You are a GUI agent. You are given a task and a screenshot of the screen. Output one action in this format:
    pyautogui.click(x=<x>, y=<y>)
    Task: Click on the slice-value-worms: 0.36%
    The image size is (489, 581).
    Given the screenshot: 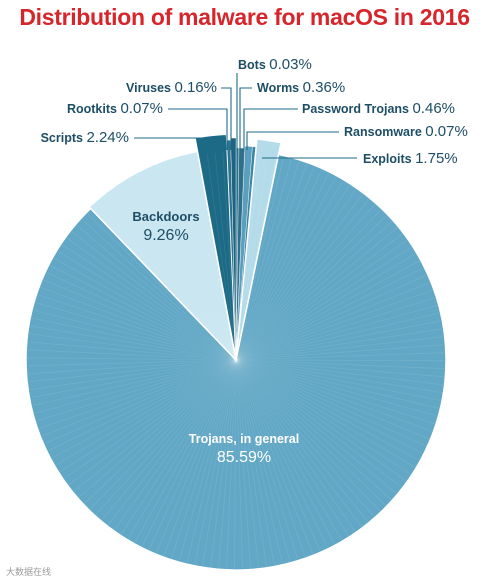 What is the action you would take?
    pyautogui.click(x=324, y=87)
    